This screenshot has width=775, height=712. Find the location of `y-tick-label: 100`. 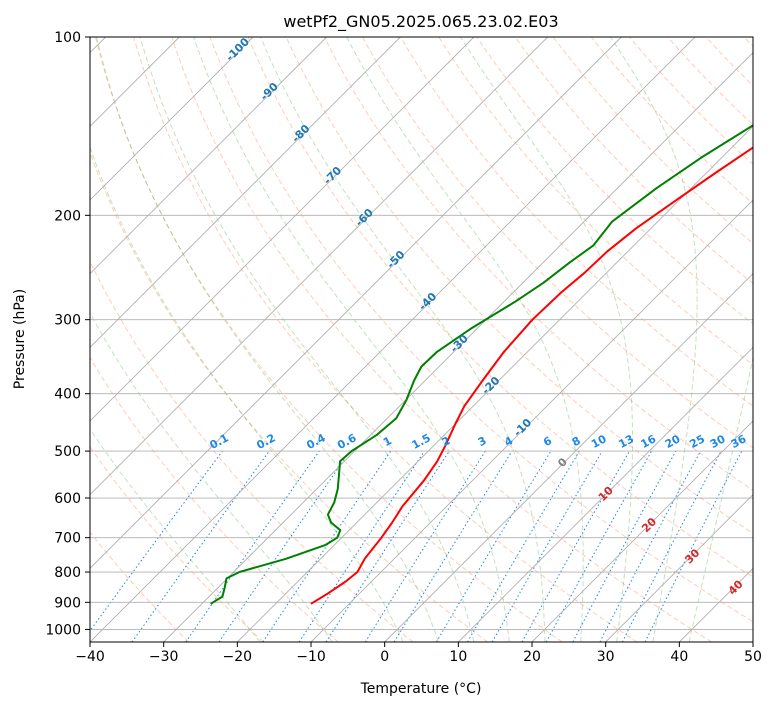

y-tick-label: 100 is located at coordinates (67, 38).